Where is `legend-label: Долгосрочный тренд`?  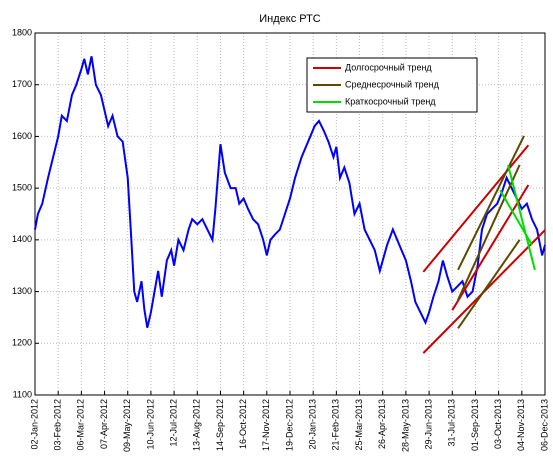 legend-label: Долгосрочный тренд is located at coordinates (388, 67).